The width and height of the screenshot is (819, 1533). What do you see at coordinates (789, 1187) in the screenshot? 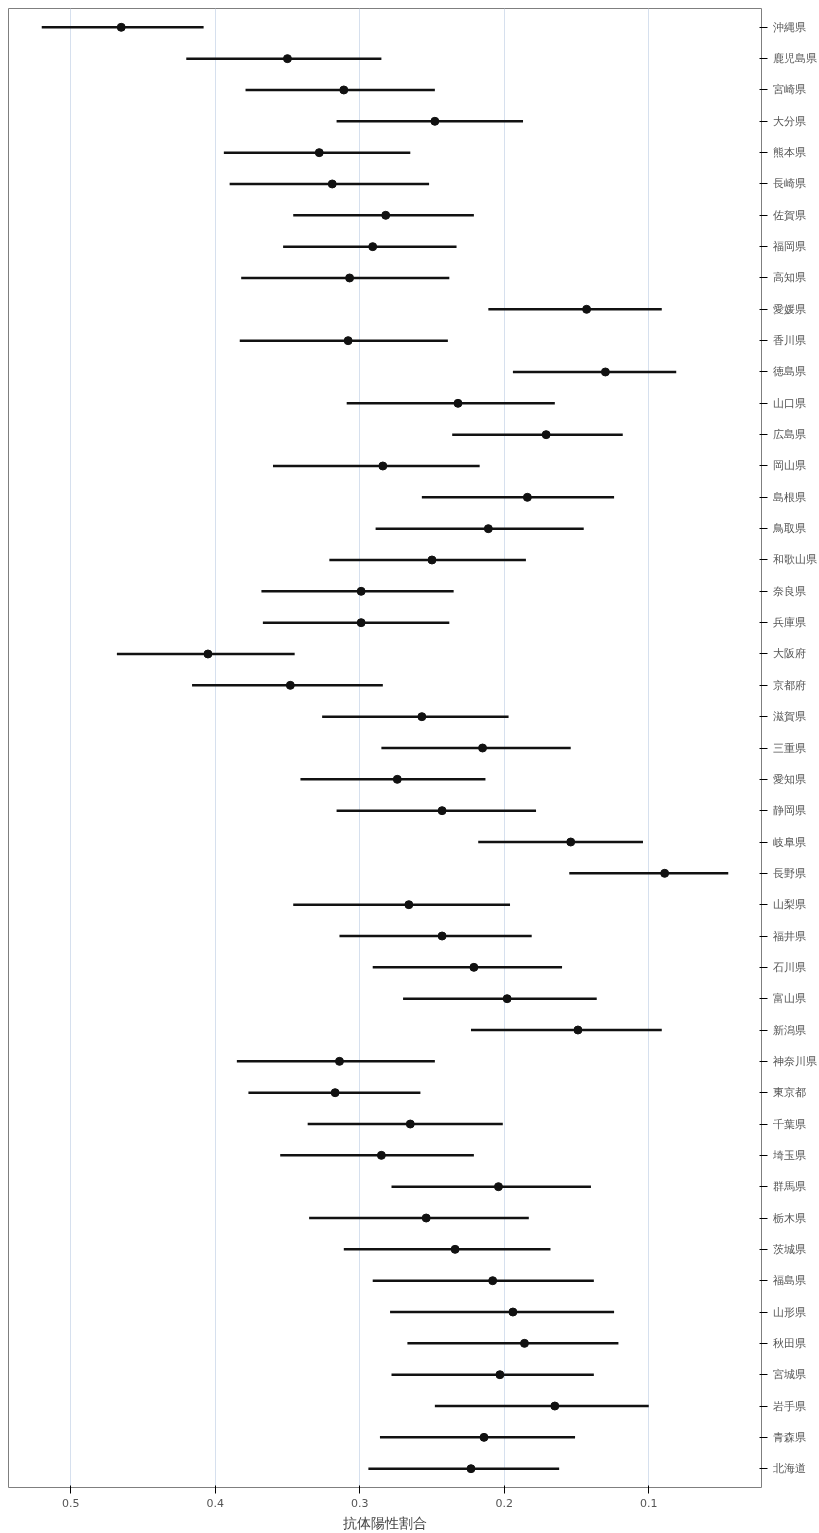
I see `y-tick-label: 群馬県` at bounding box center [789, 1187].